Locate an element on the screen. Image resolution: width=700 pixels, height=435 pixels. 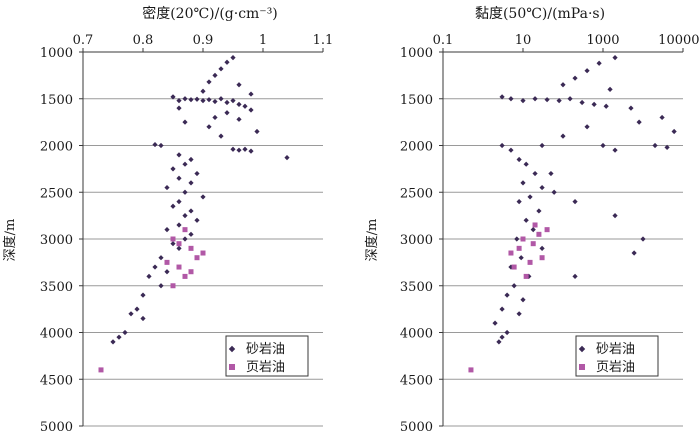
y-axis-label: 深度/m is located at coordinates (10, 240).